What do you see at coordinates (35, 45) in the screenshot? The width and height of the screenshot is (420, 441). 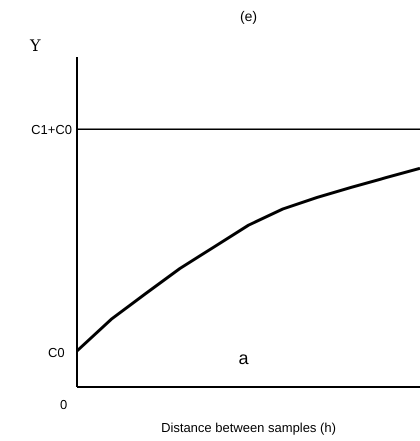 I see `text: Υ` at bounding box center [35, 45].